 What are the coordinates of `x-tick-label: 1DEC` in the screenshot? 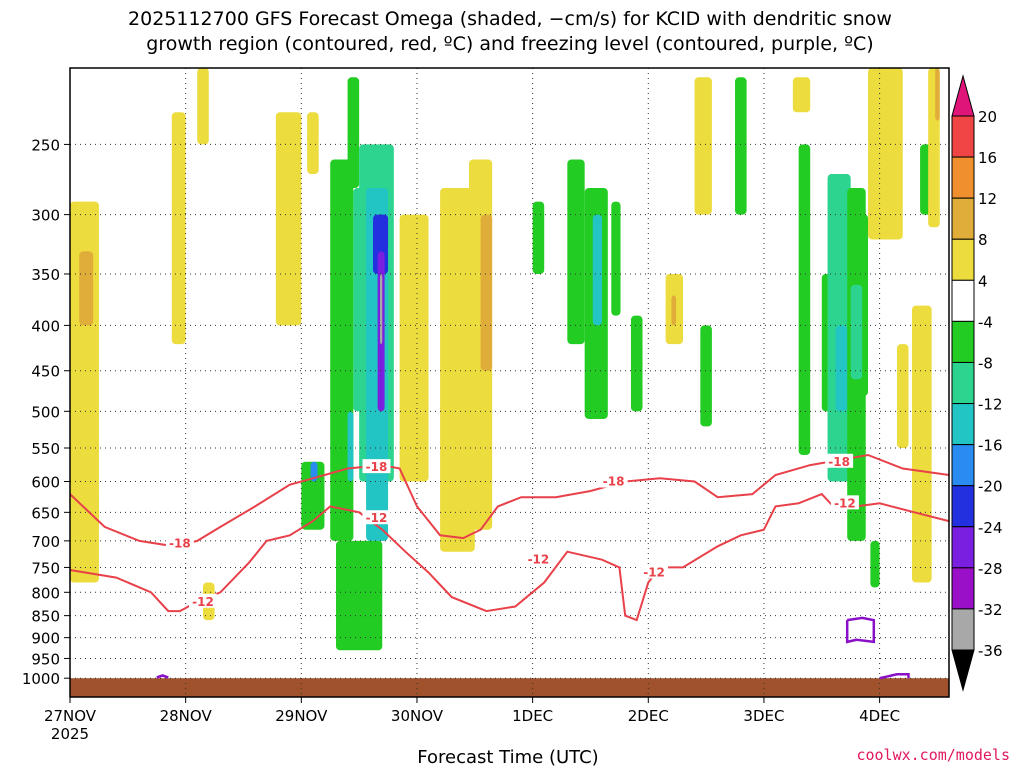 It's located at (532, 716).